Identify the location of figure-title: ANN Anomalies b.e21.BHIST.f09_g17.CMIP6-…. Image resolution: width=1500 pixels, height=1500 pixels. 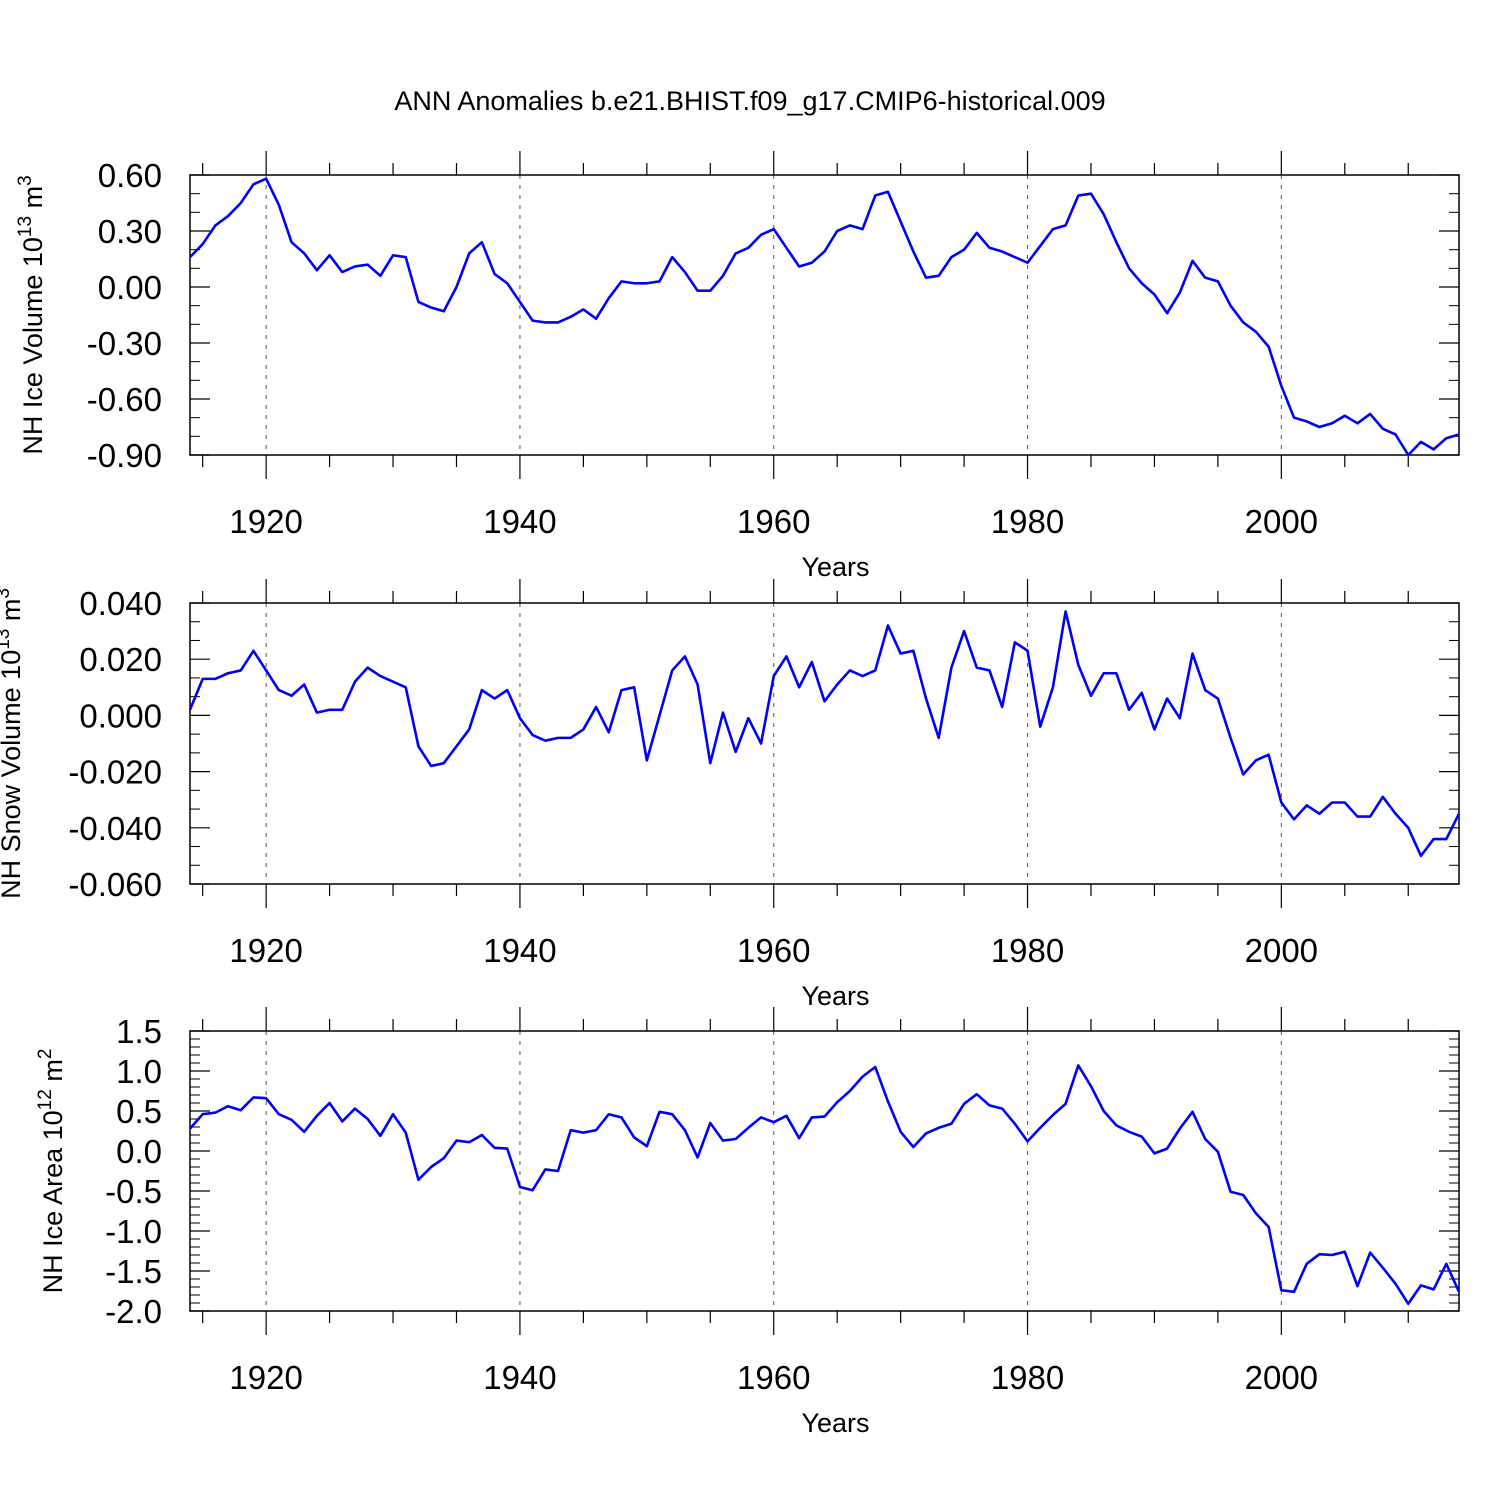
(749, 101).